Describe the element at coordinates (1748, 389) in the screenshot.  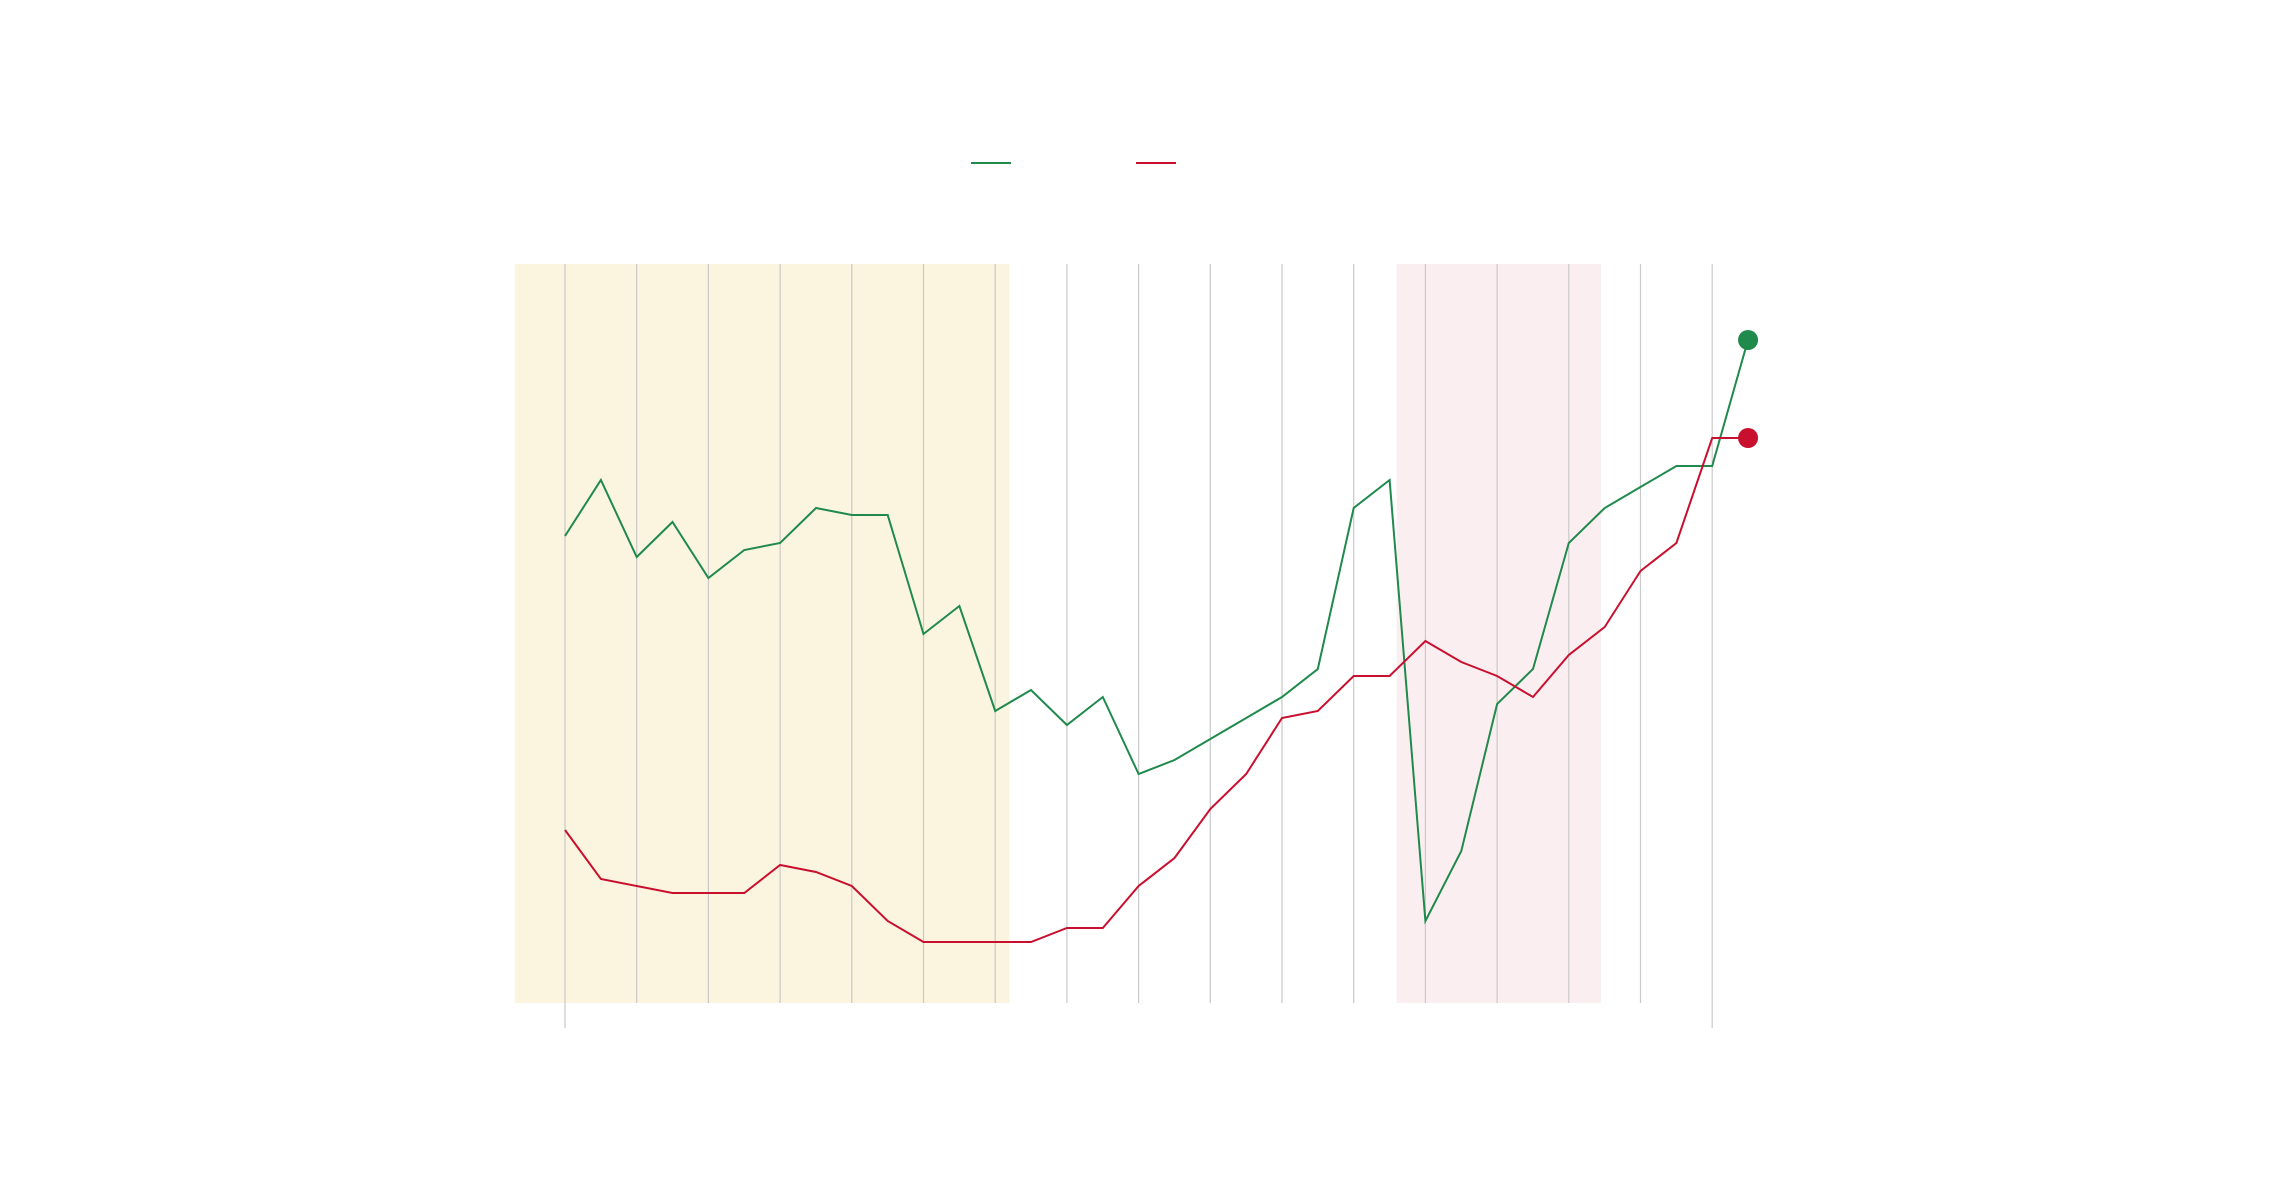
I see `endpoint-markers` at that location.